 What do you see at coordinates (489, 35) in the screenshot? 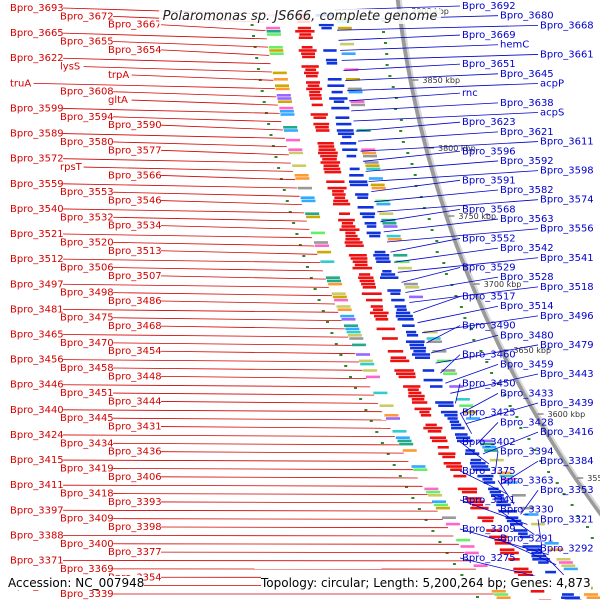
I see `gene-label-right: Bpro_3669` at bounding box center [489, 35].